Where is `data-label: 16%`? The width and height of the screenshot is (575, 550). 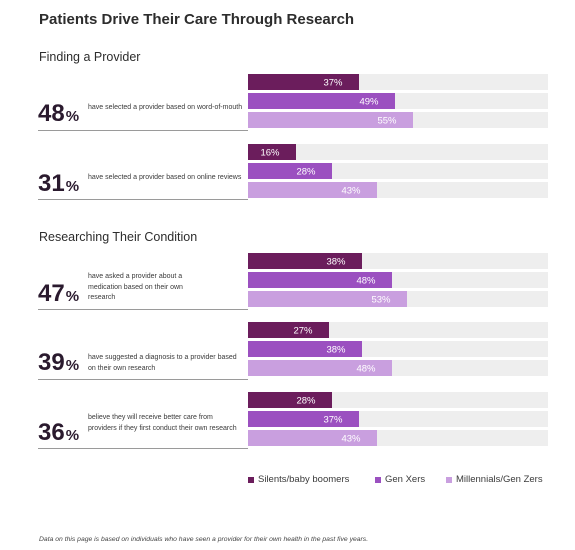
data-label: 16% is located at coordinates (270, 153).